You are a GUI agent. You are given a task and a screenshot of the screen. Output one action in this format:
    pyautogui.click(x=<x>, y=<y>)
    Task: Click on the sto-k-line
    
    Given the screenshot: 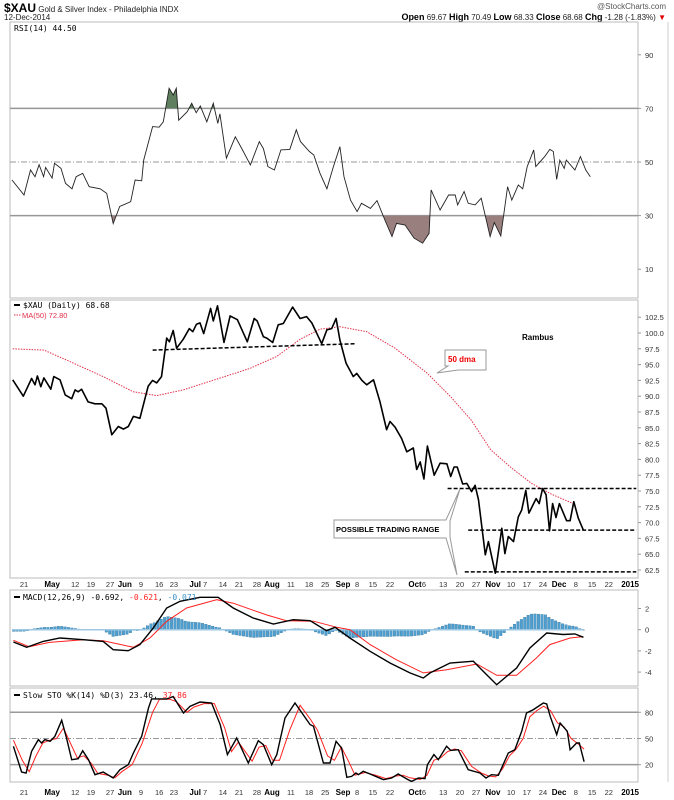 What is the action you would take?
    pyautogui.click(x=298, y=738)
    